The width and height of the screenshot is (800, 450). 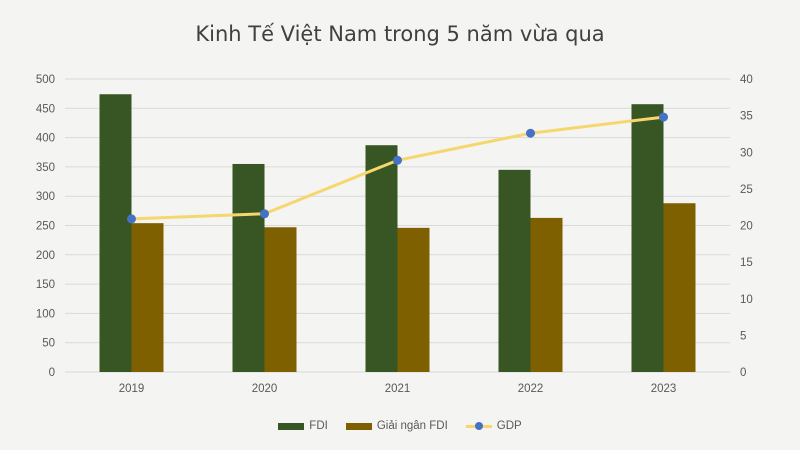 I want to click on legend-label: GDP, so click(x=509, y=426).